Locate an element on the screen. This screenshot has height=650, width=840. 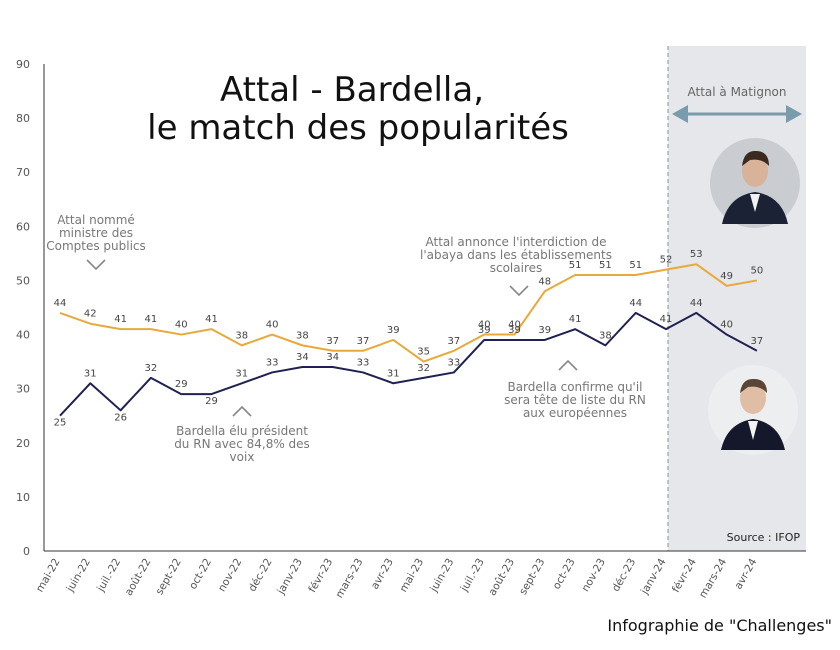
data-label-bardella: 25 is located at coordinates (60, 423).